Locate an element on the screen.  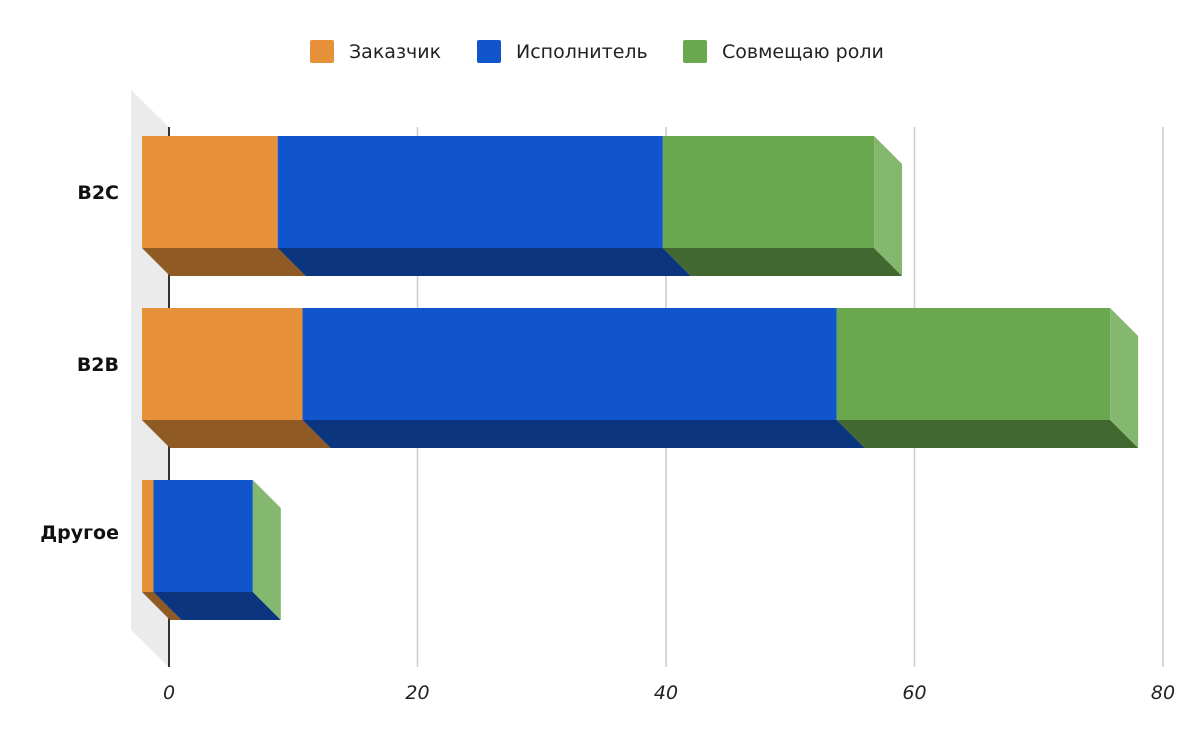
x-tick-label-0: 0 is located at coordinates (169, 693).